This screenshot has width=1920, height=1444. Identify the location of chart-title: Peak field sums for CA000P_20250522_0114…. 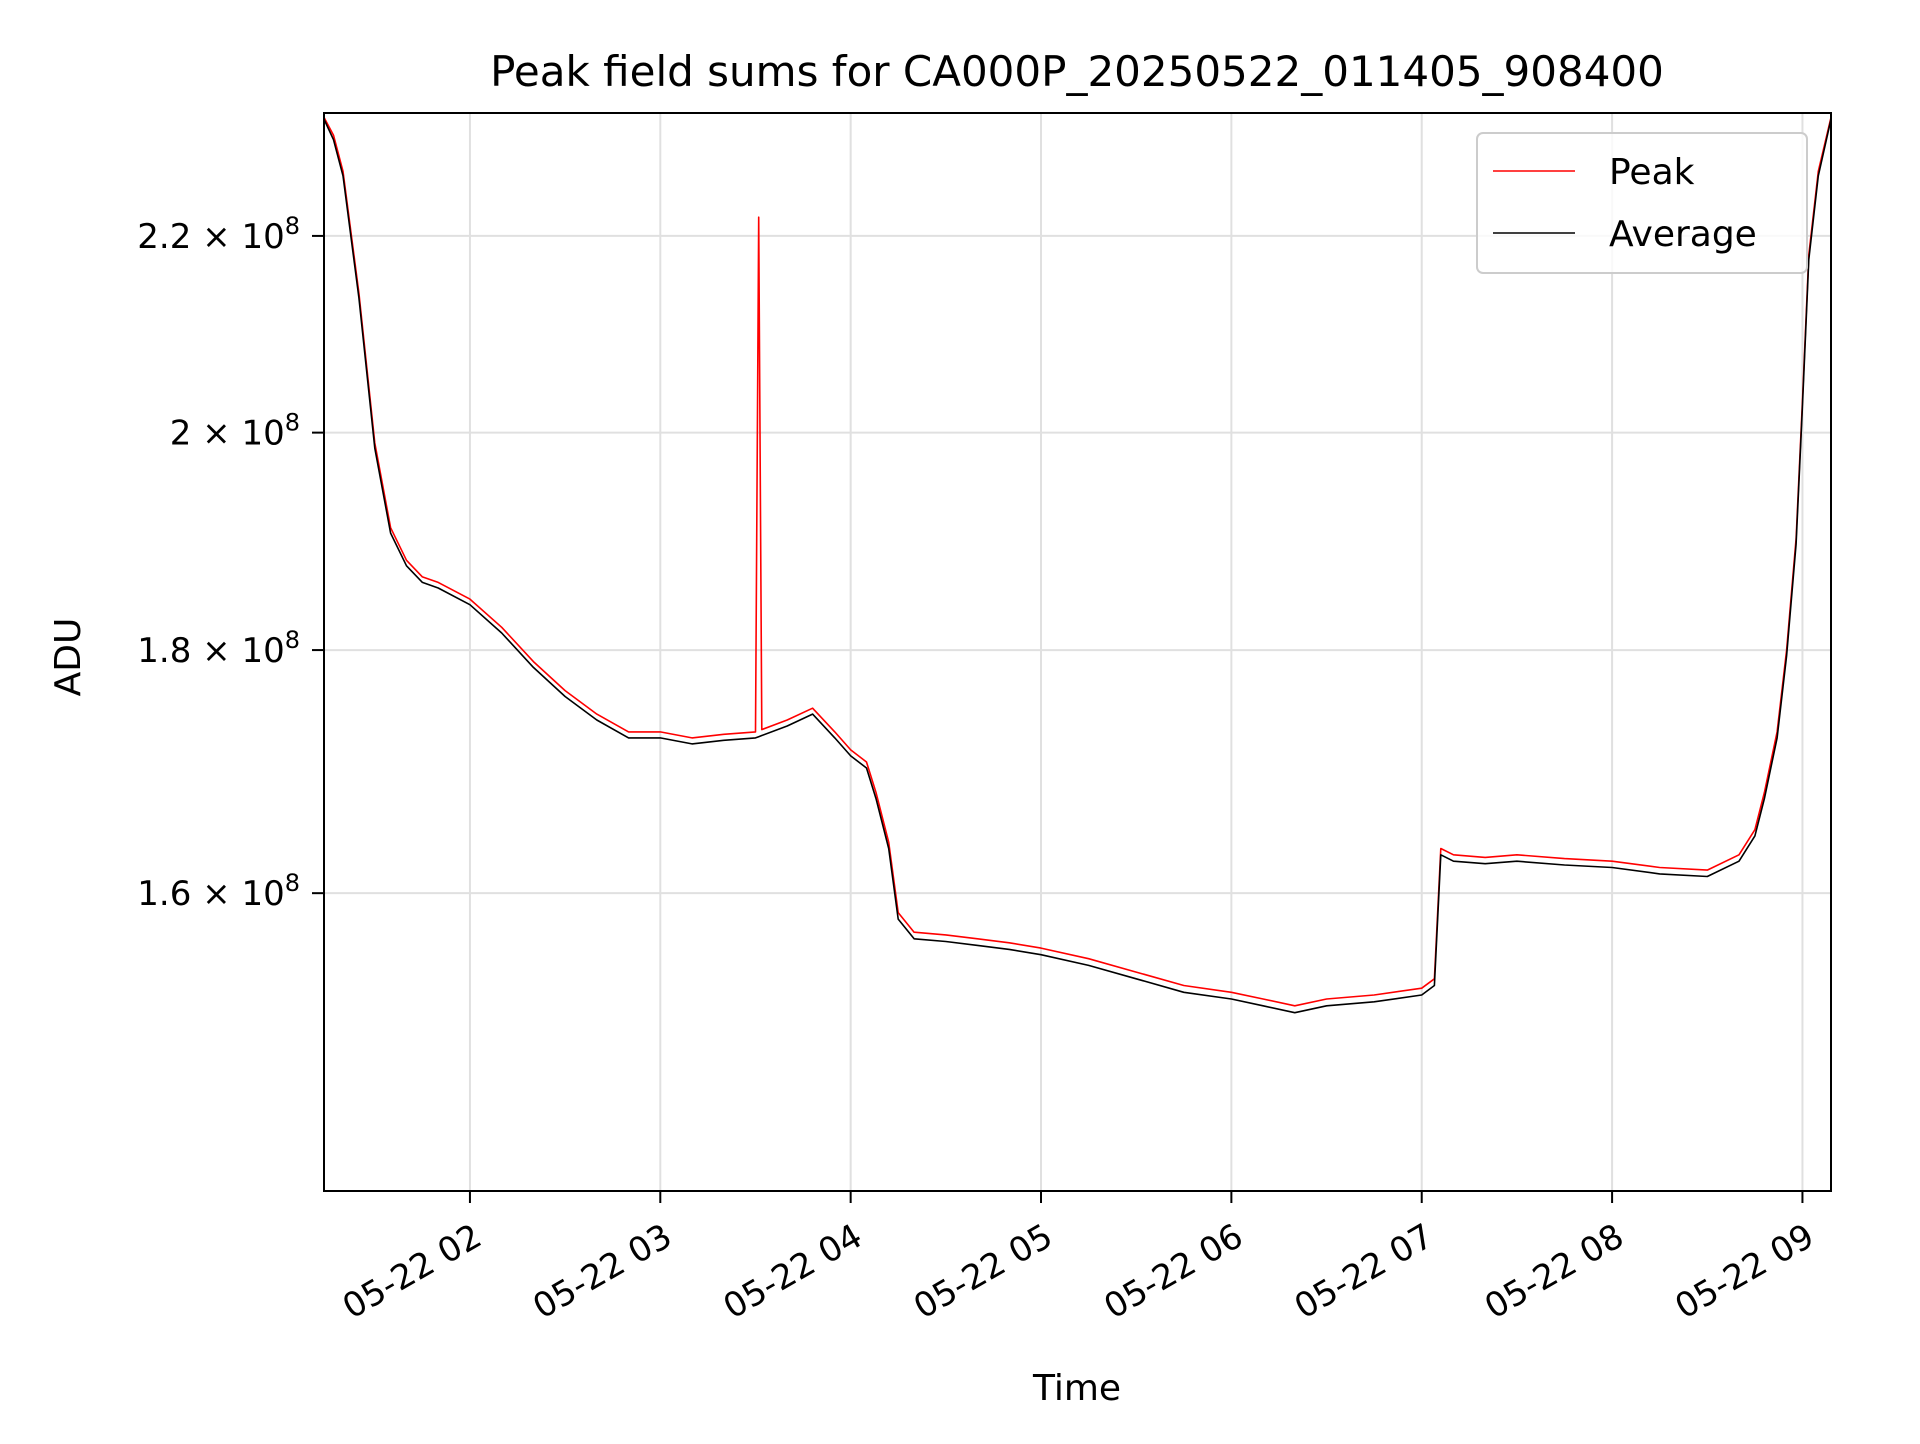
(1077, 71).